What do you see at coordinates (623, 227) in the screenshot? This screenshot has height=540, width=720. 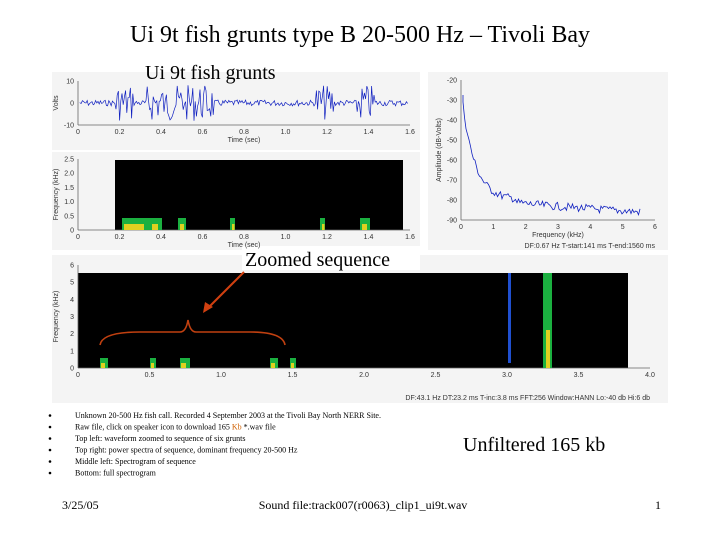 I see `x-tick-label: 5` at bounding box center [623, 227].